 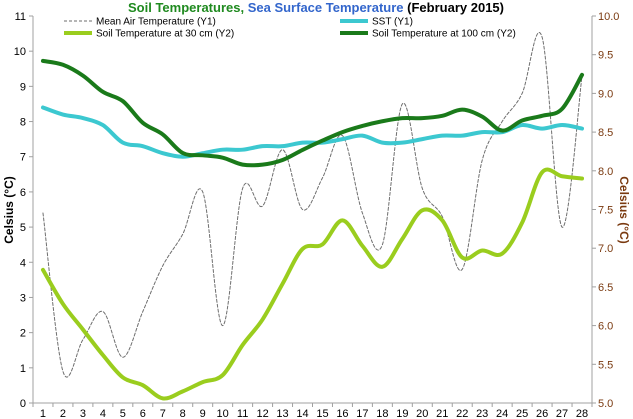 What do you see at coordinates (302, 413) in the screenshot?
I see `x-tick-label: 14` at bounding box center [302, 413].